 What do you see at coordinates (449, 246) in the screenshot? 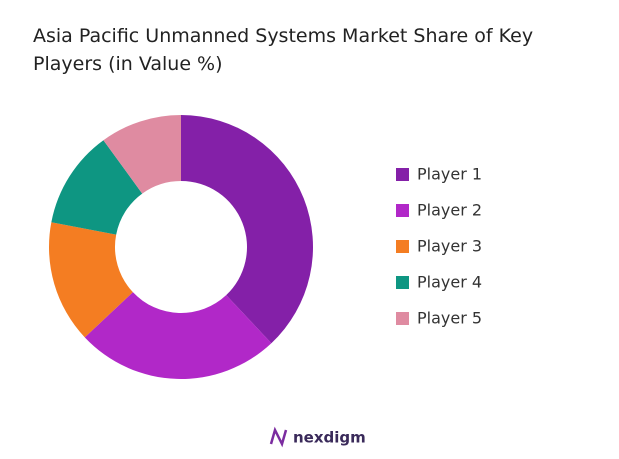
I see `legend-label: Player 3` at bounding box center [449, 246].